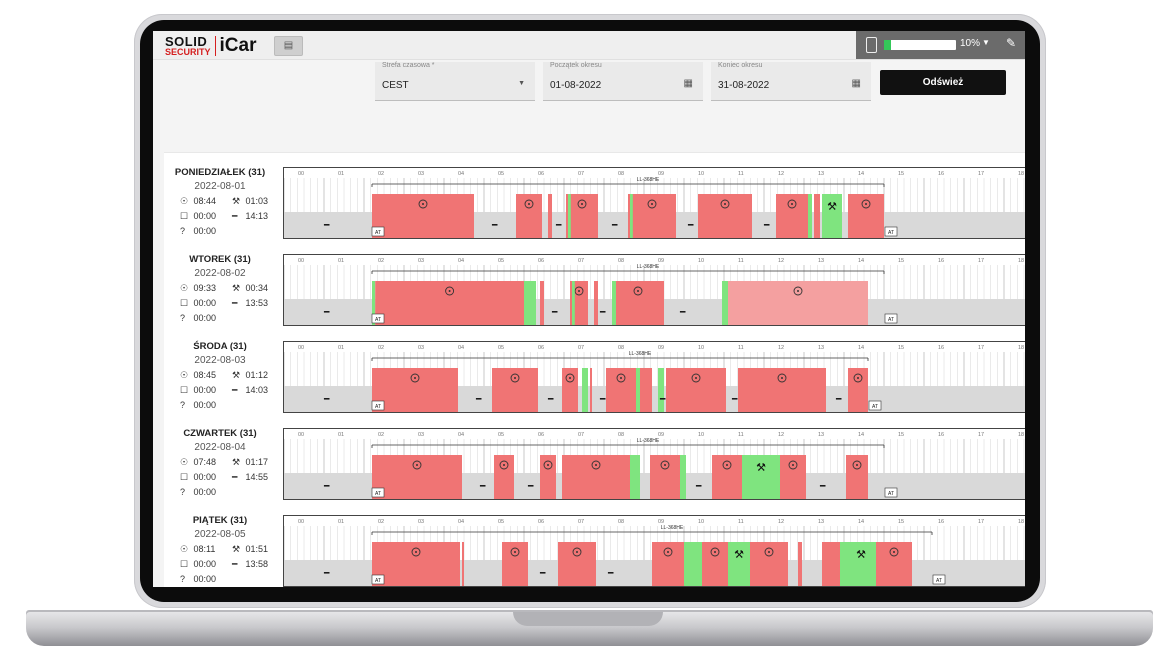  I want to click on vehicle-plate: LL-368HE, so click(648, 180).